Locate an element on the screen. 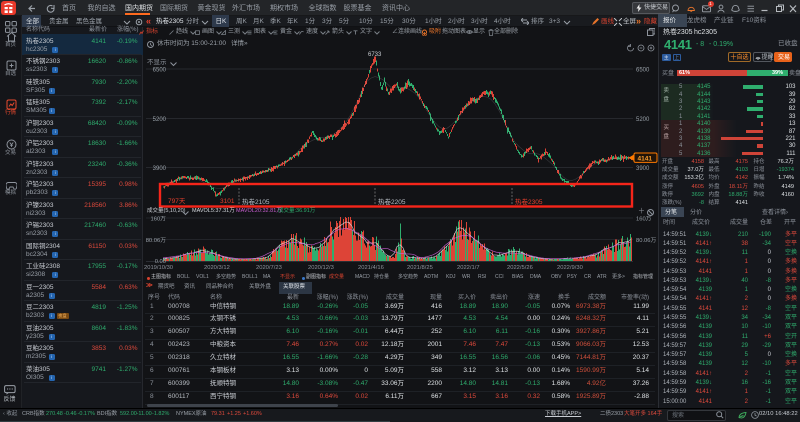 This screenshot has width=800, height=422. svg-text: 2022/1/7 is located at coordinates (468, 268).